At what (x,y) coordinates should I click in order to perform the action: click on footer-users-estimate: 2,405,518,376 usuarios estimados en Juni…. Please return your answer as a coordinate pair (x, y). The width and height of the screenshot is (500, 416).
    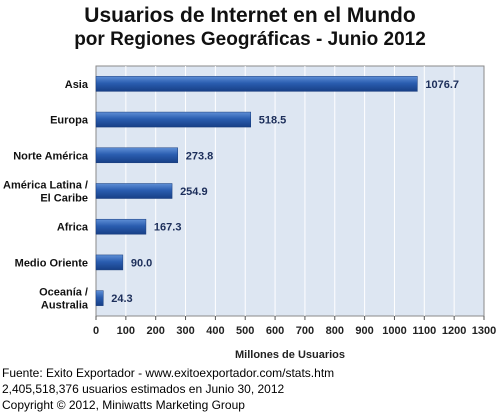
    Looking at the image, I should click on (143, 389).